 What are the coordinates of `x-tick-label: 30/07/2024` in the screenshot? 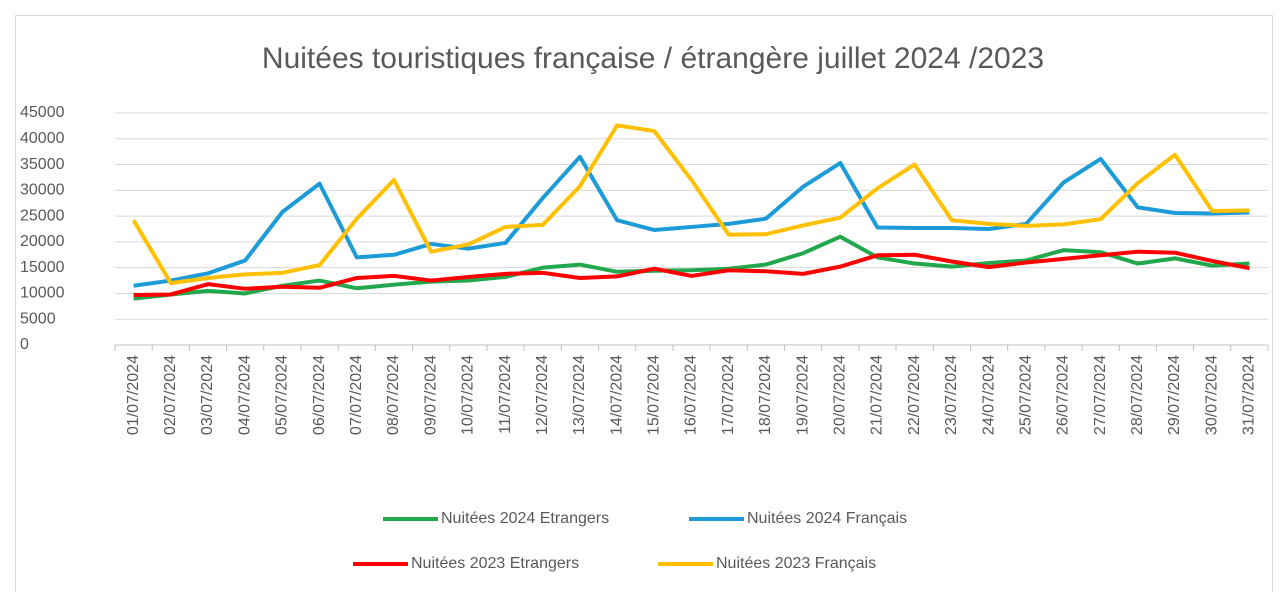 It's located at (1211, 395).